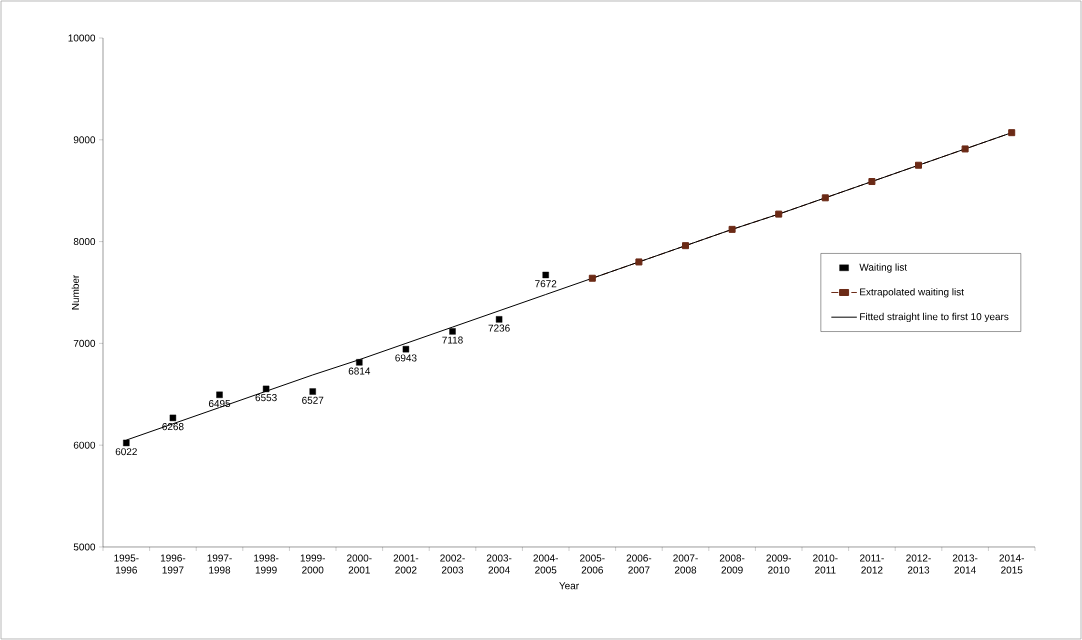  What do you see at coordinates (965, 564) in the screenshot?
I see `x-tick-label: 2013-2014` at bounding box center [965, 564].